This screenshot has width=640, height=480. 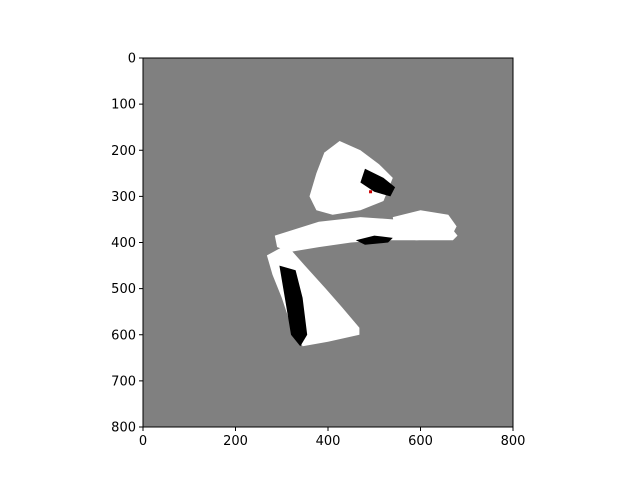 I want to click on y-tick-label: 0, so click(x=132, y=59).